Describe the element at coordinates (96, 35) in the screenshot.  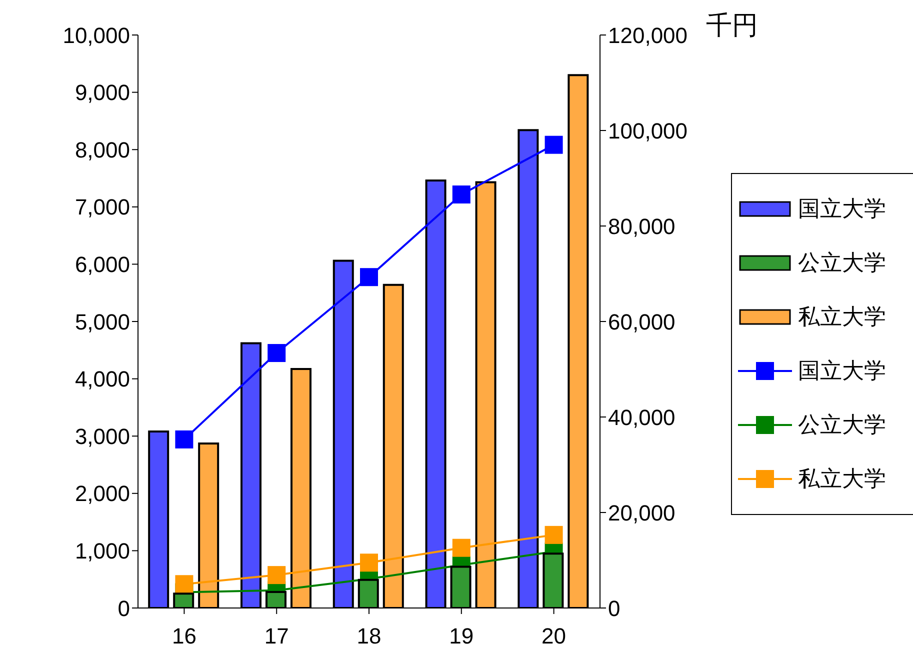
I see `y-tick-label: 10,000` at that location.